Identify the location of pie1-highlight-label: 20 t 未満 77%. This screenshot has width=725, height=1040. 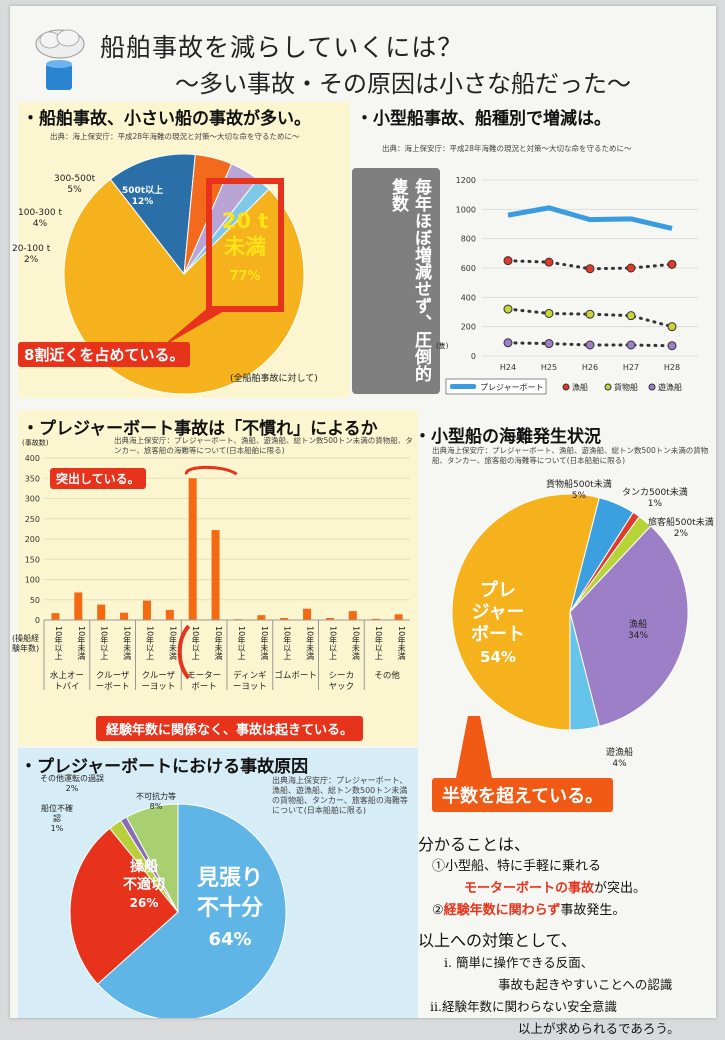
(245, 246).